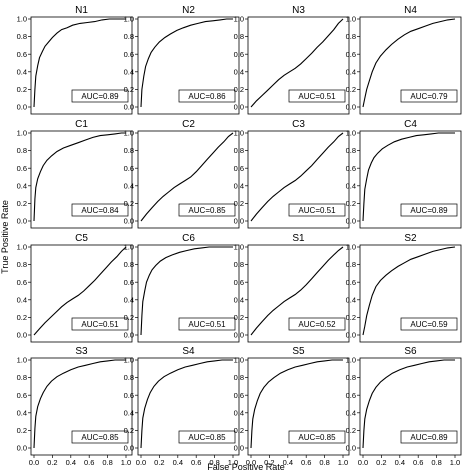 The height and width of the screenshot is (474, 474). Describe the element at coordinates (317, 324) in the screenshot. I see `auc-label: AUC=0.52` at that location.